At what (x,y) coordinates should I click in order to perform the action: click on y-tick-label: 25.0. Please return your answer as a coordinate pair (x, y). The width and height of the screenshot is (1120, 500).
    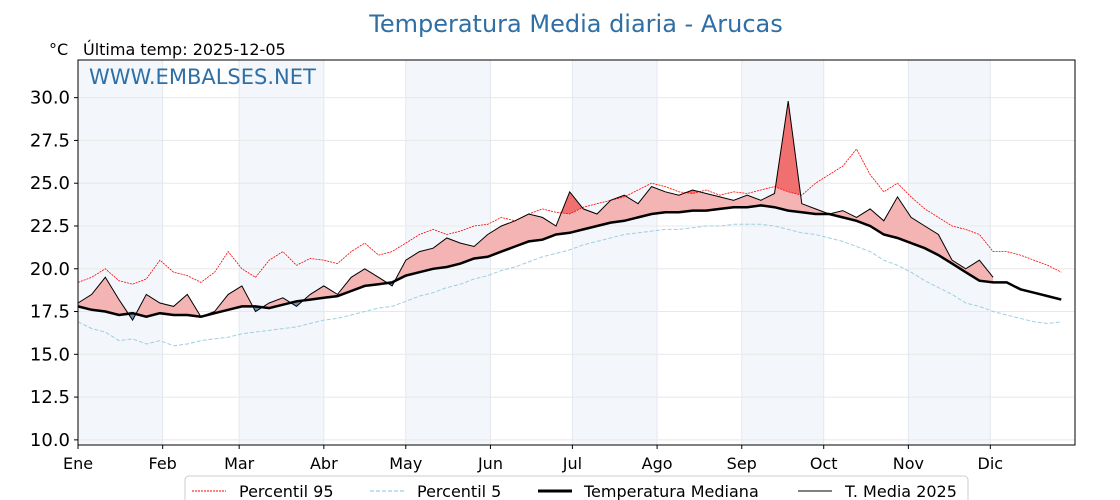
    Looking at the image, I should click on (50, 183).